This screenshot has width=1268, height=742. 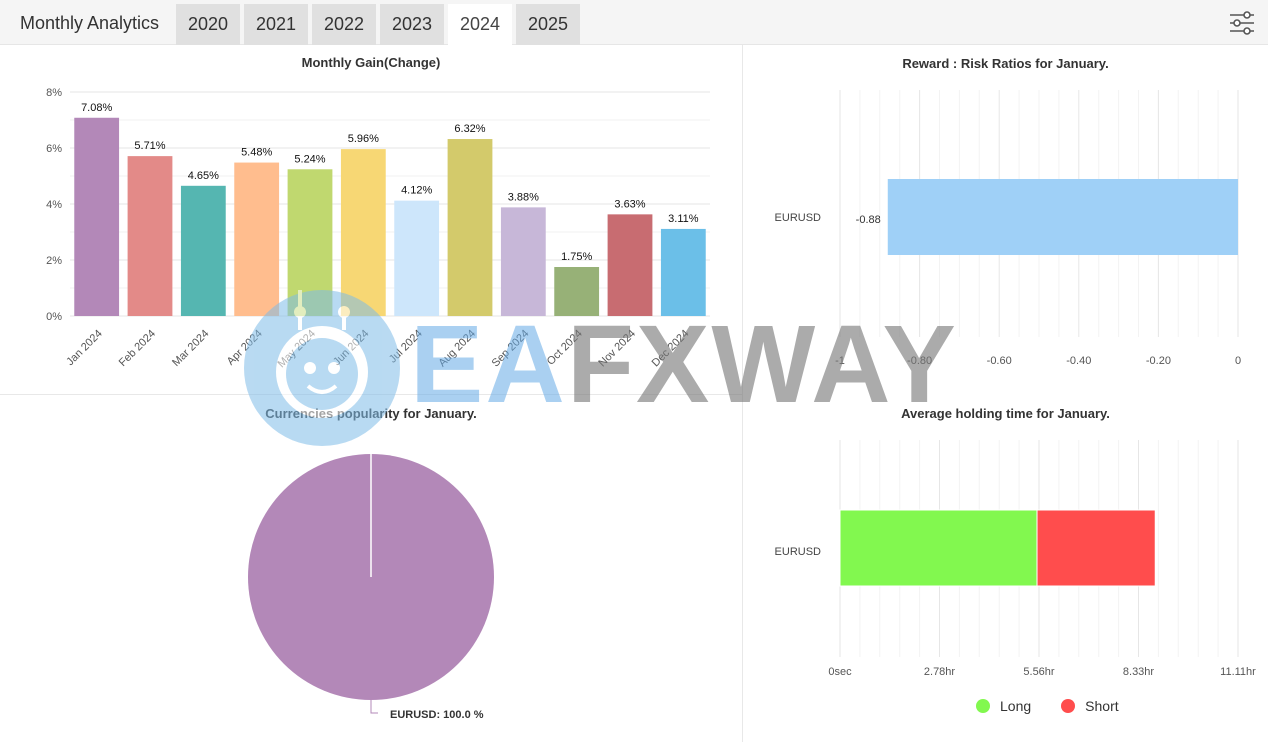 I want to click on gain-data-label: 7.08%, so click(x=96, y=108).